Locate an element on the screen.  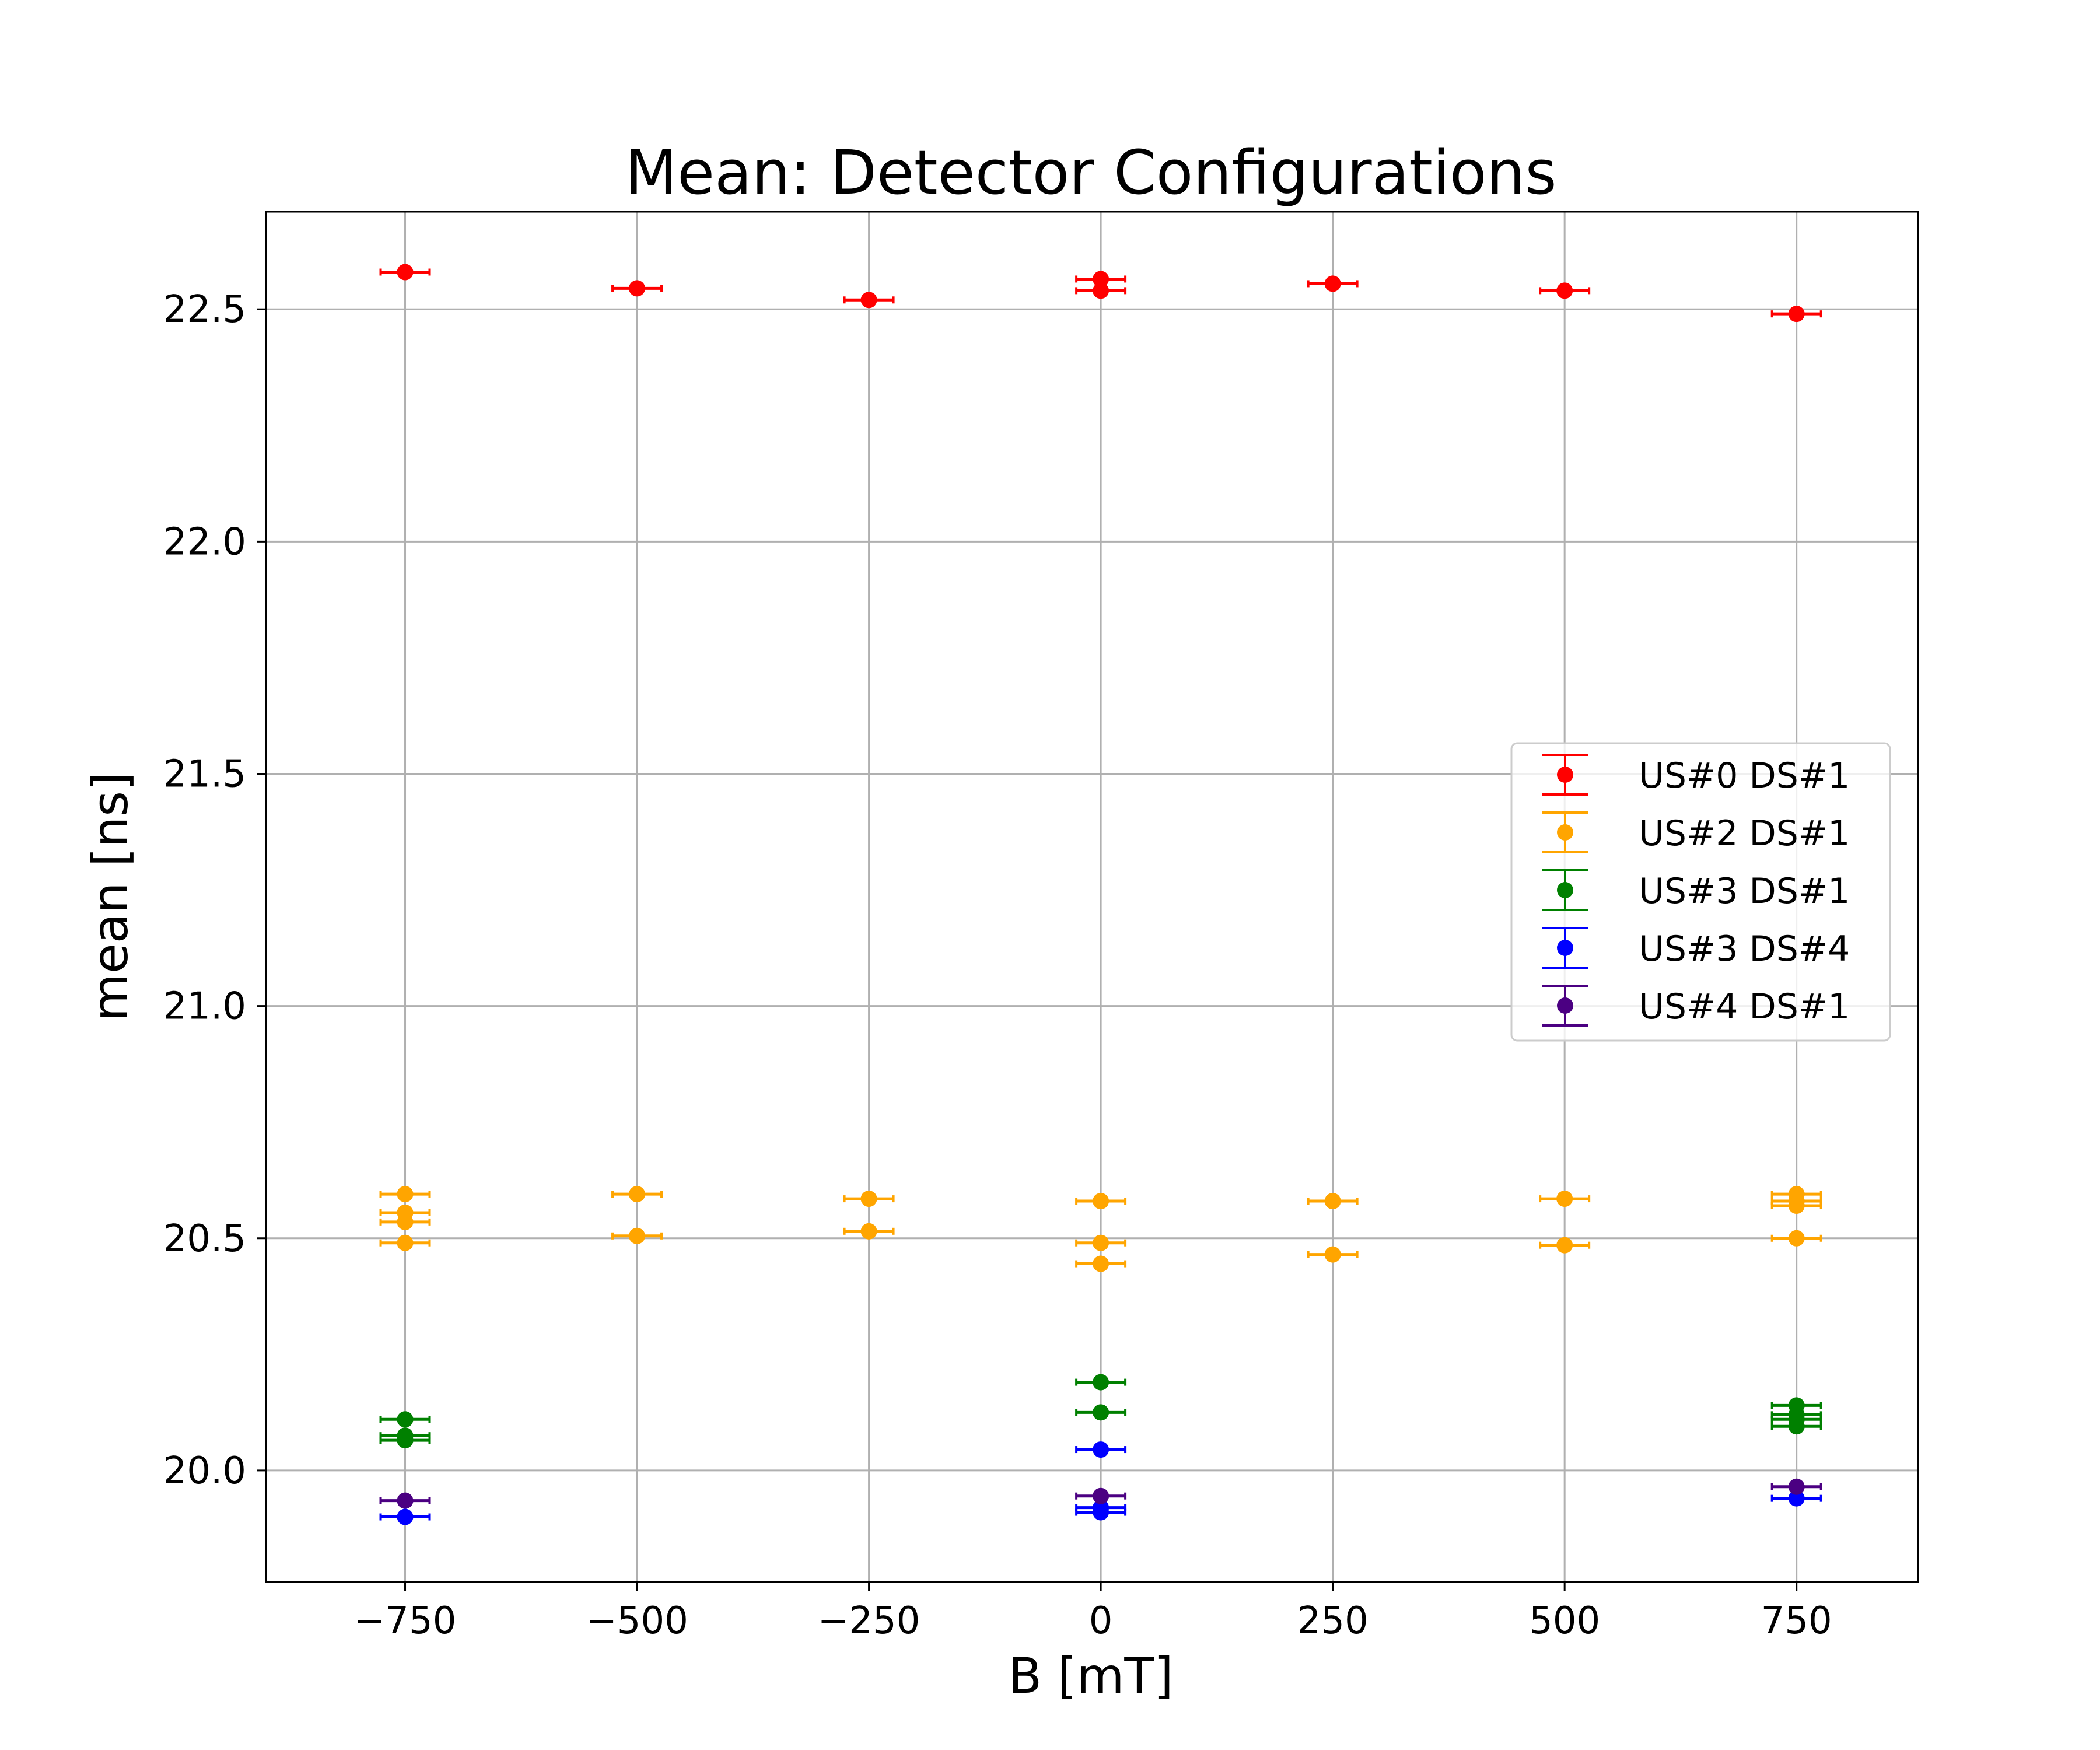
y-tick-label: 20.5 is located at coordinates (205, 1239).